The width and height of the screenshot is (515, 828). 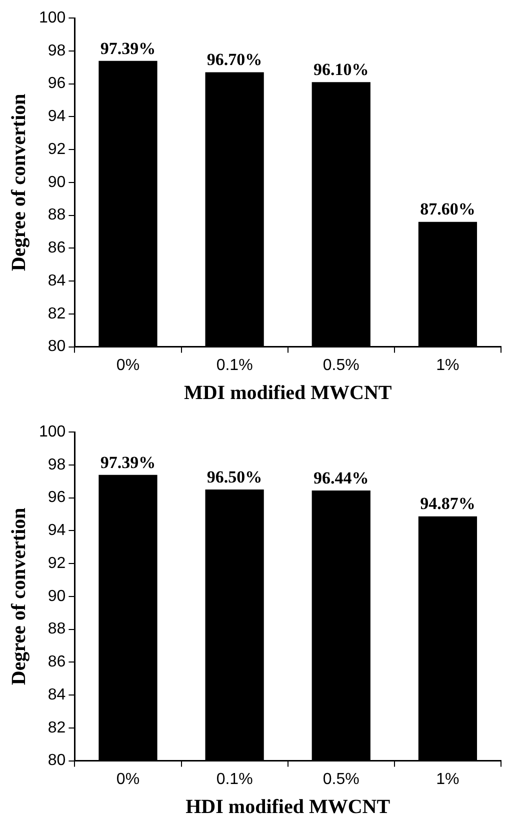 What do you see at coordinates (341, 70) in the screenshot?
I see `data-label: 96.10%` at bounding box center [341, 70].